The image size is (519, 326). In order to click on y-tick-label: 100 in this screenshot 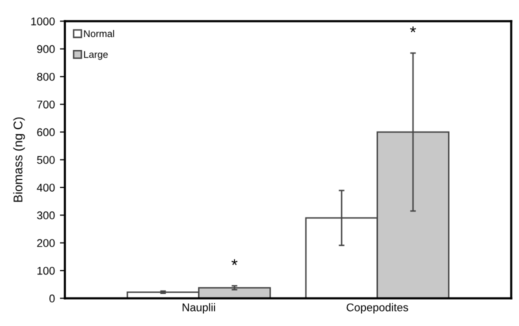, I will do `click(46, 270)`.